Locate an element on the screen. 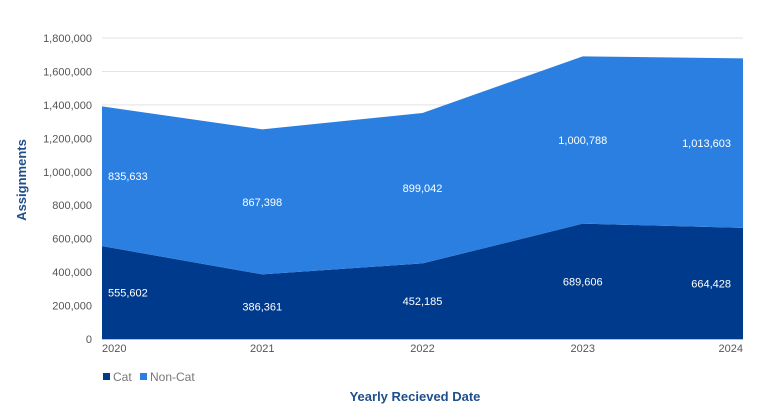  x-axis-title: Yearly Recieved Date is located at coordinates (415, 396).